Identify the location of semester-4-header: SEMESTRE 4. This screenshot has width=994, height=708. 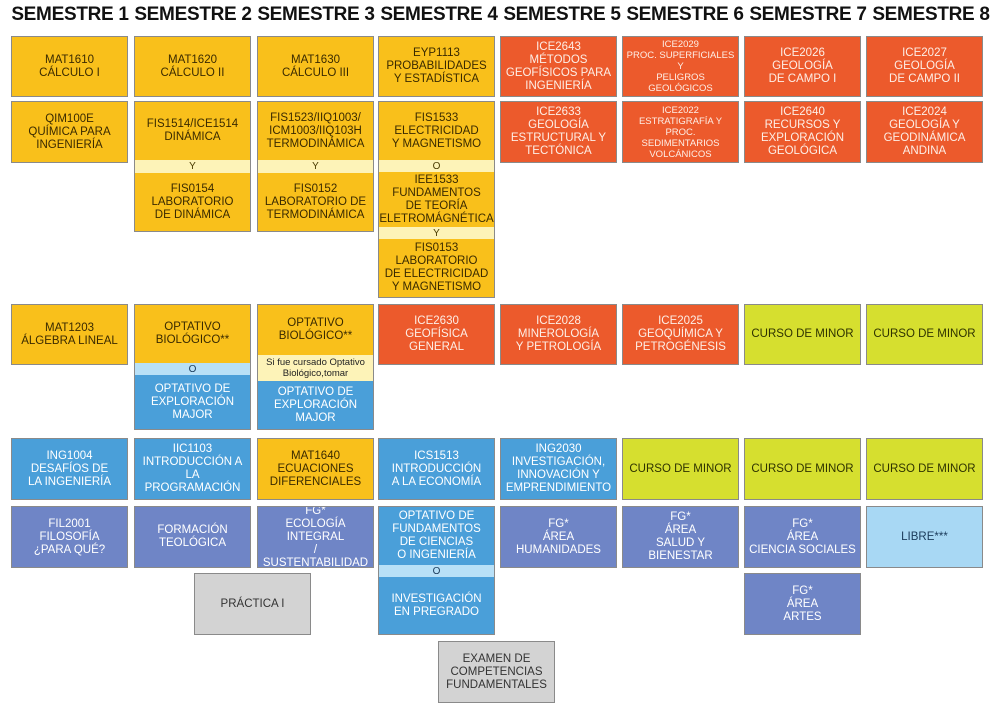
(439, 14).